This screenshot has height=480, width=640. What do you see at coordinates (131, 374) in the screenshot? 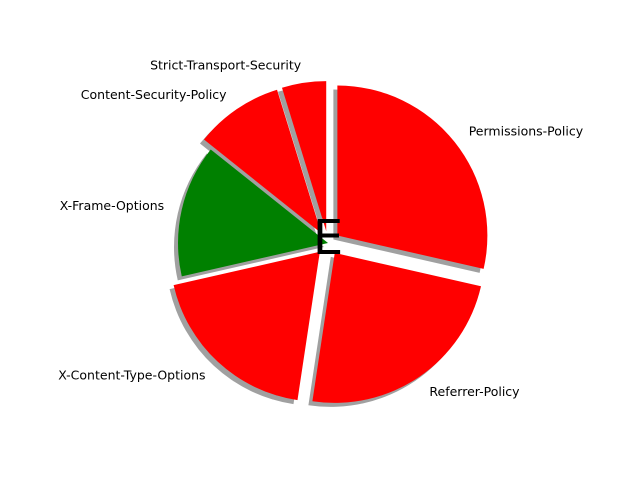
I see `slice-label-x-content-type-options: X-Content-Type-Options` at bounding box center [131, 374].